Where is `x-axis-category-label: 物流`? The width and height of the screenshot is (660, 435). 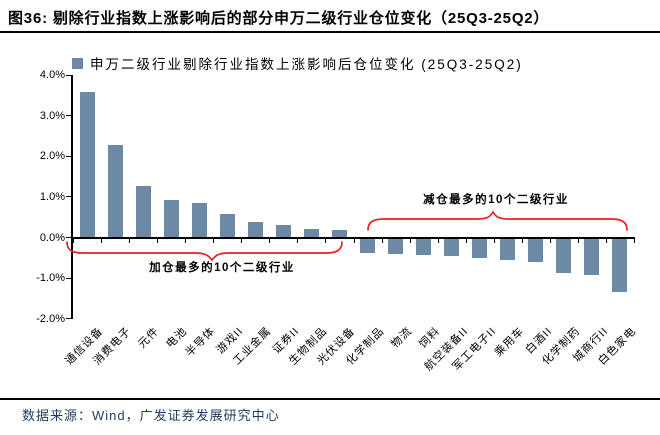 x-axis-category-label: 物流 is located at coordinates (401, 338).